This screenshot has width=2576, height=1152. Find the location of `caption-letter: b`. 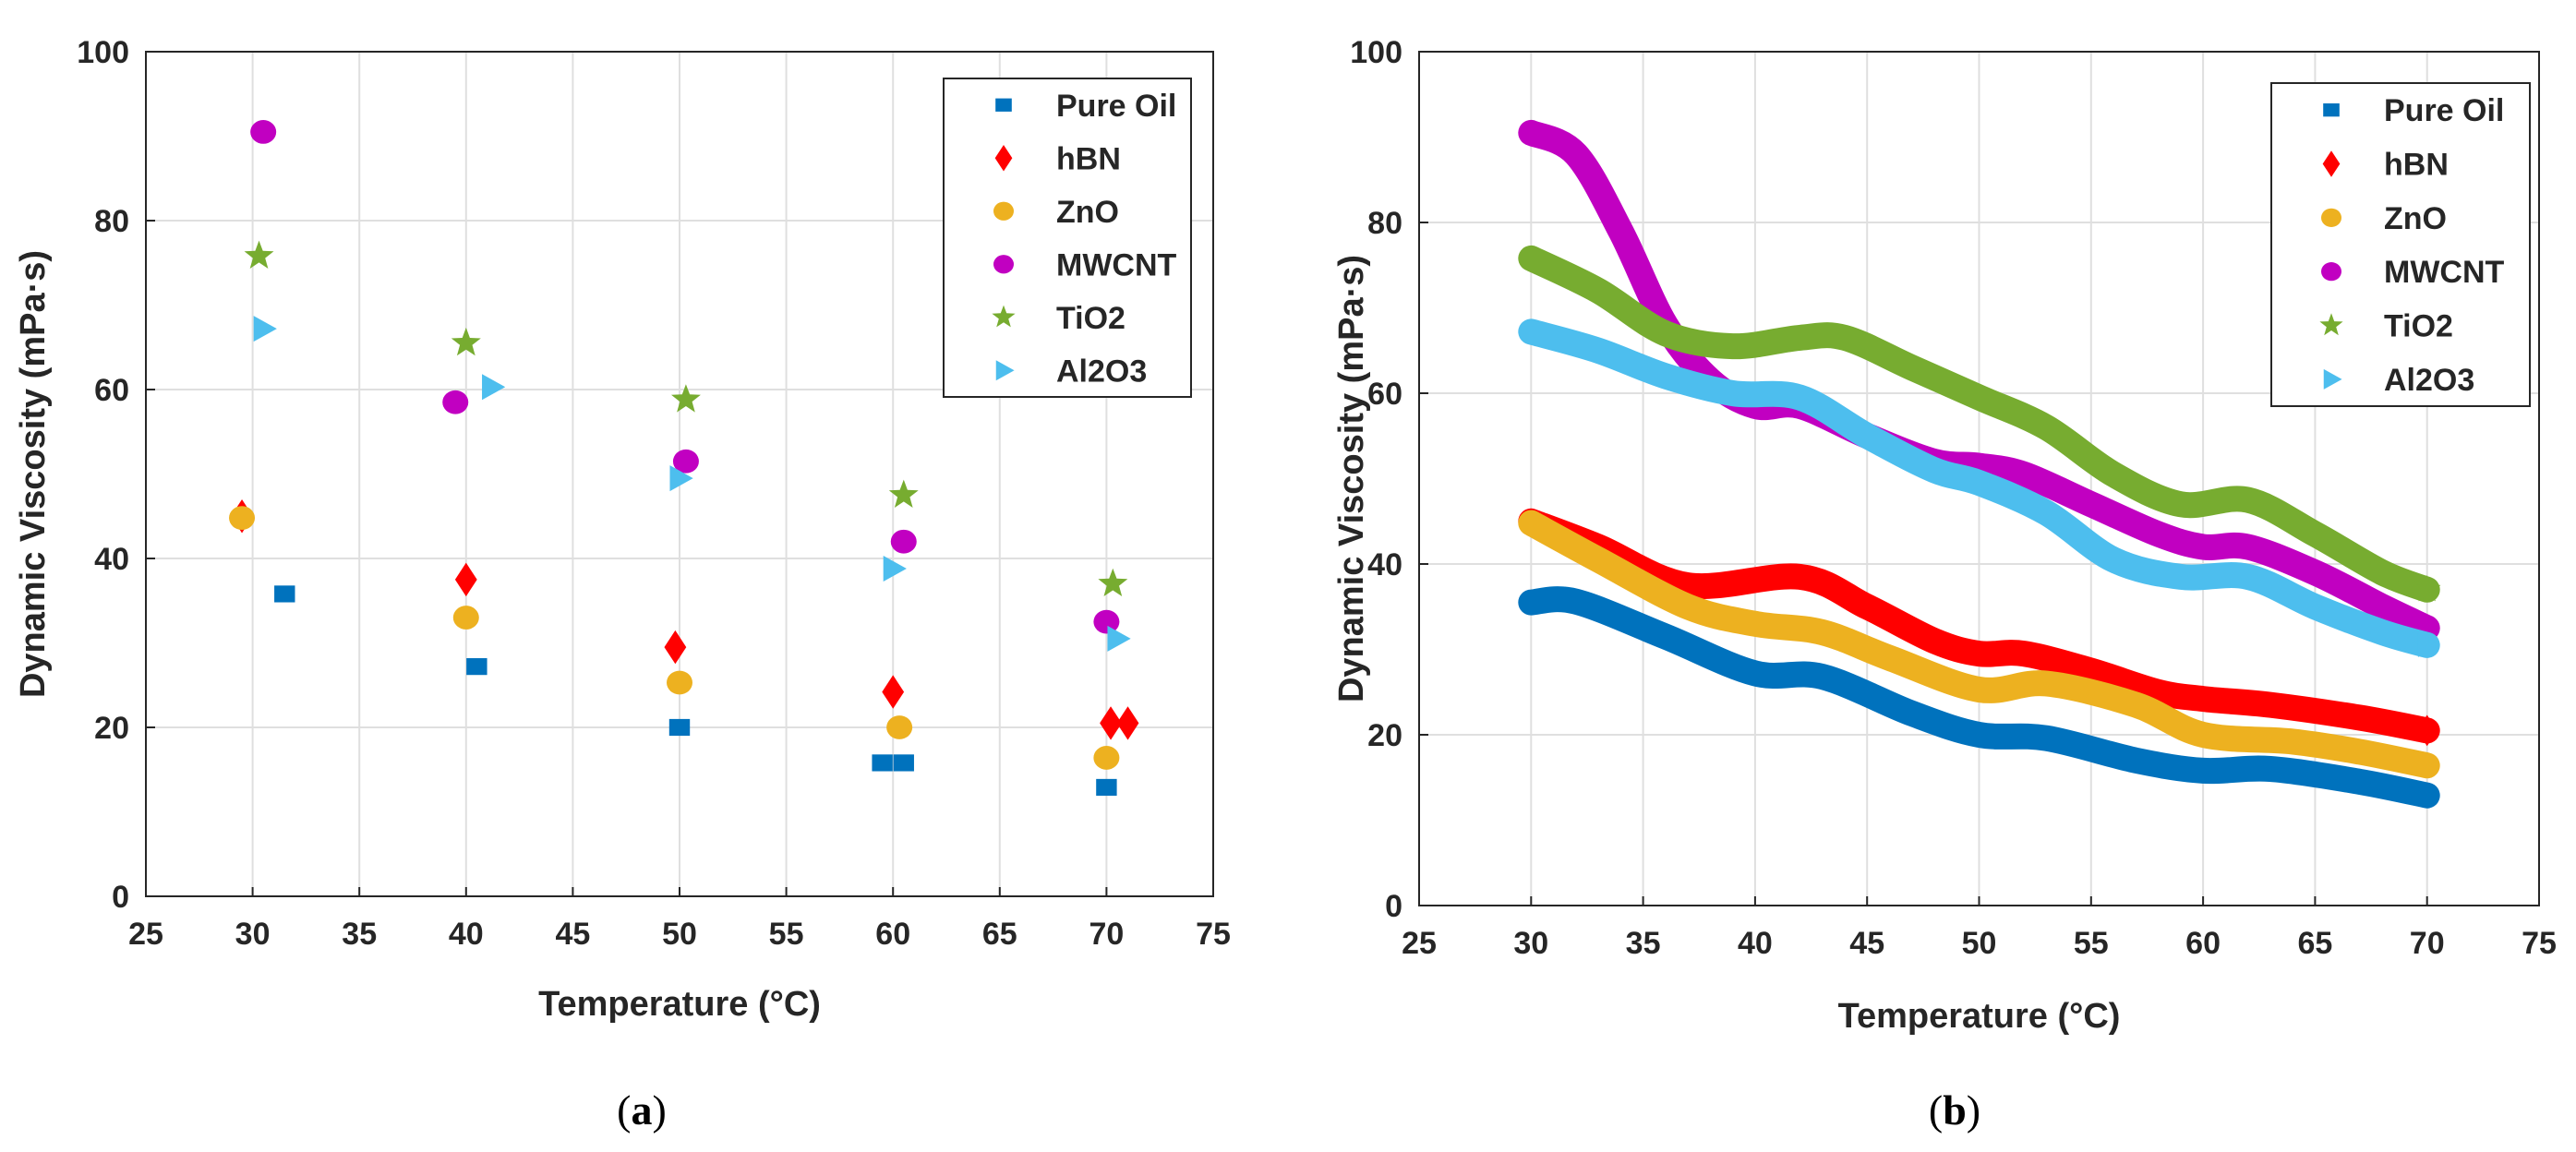

caption-letter: b is located at coordinates (1955, 1110).